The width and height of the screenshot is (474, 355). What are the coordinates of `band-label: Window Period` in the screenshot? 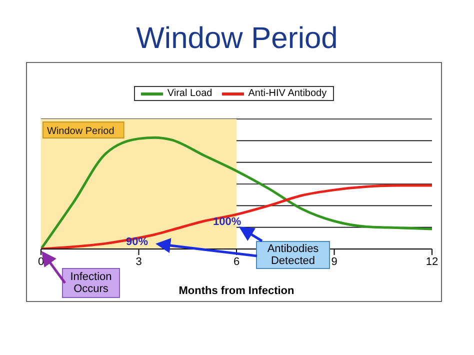 It's located at (80, 131).